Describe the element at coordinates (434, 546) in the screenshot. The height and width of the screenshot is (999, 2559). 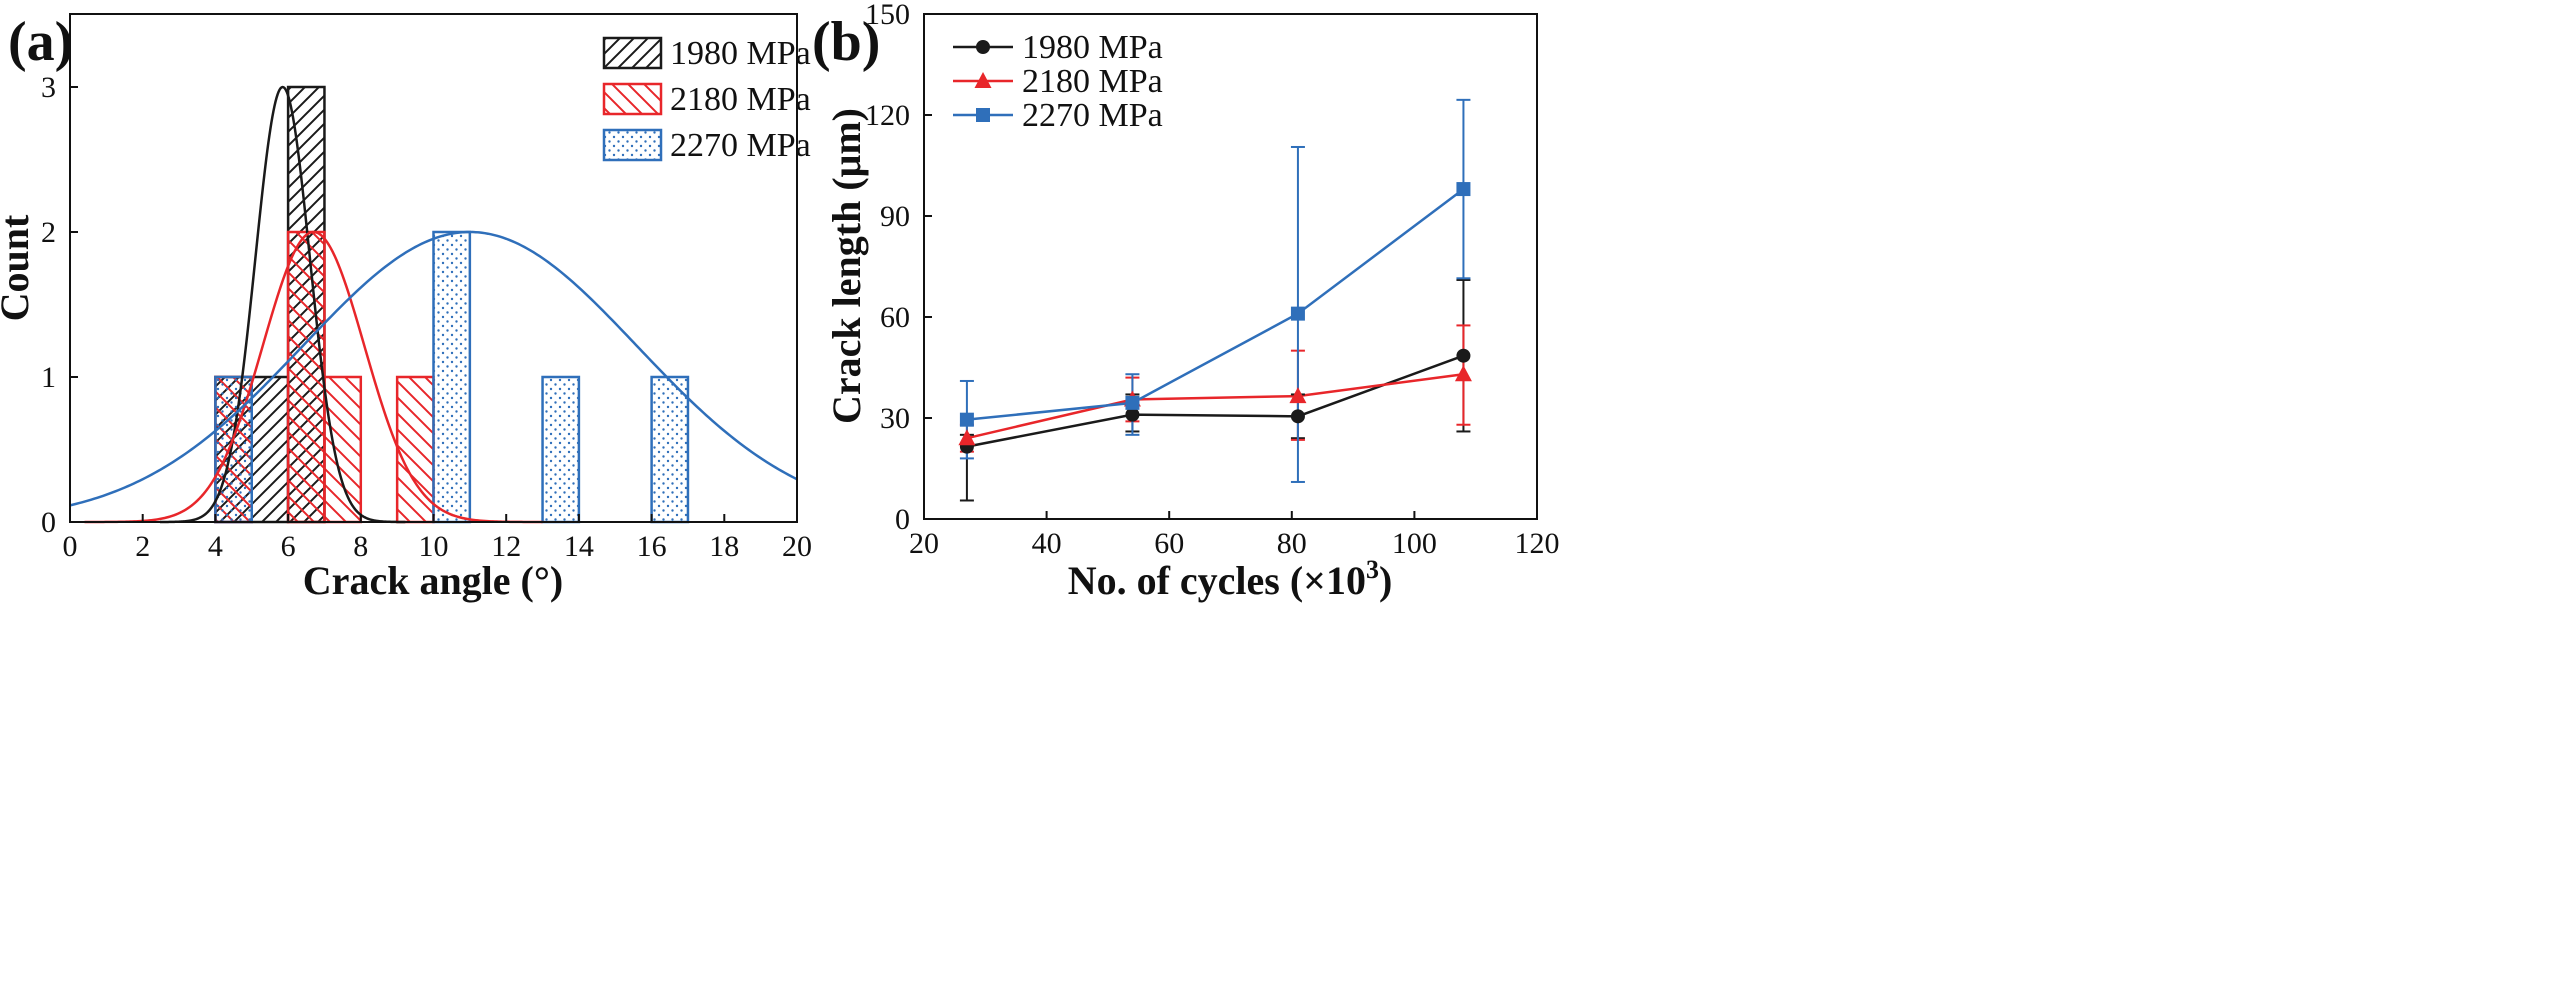
I see `x-tick-label: 10` at that location.